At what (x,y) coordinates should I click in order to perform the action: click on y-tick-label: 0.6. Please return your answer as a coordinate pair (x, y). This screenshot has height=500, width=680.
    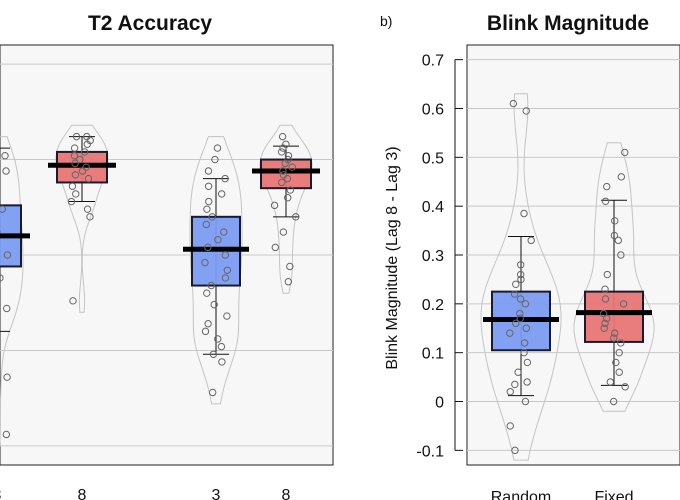
    Looking at the image, I should click on (433, 109).